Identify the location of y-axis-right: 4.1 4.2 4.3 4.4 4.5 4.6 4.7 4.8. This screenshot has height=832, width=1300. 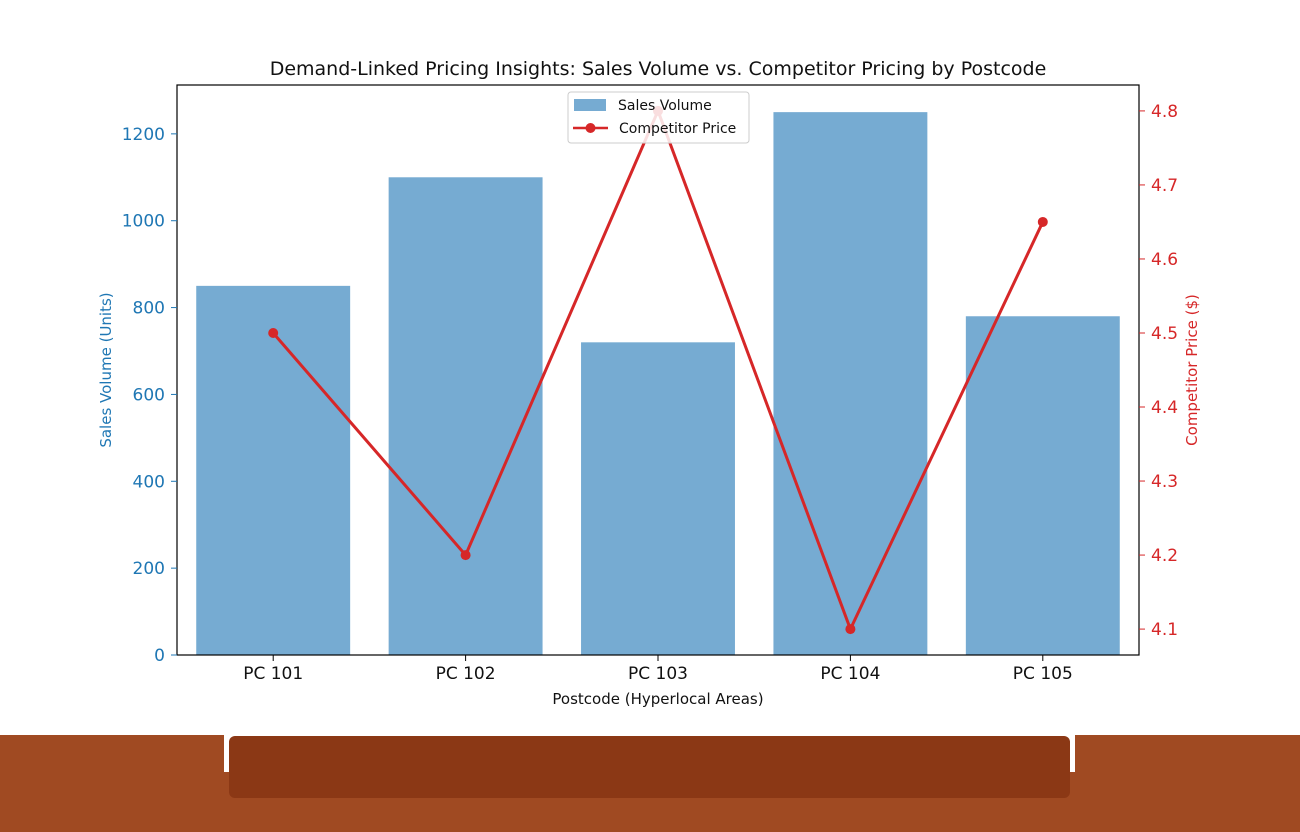
(1158, 371).